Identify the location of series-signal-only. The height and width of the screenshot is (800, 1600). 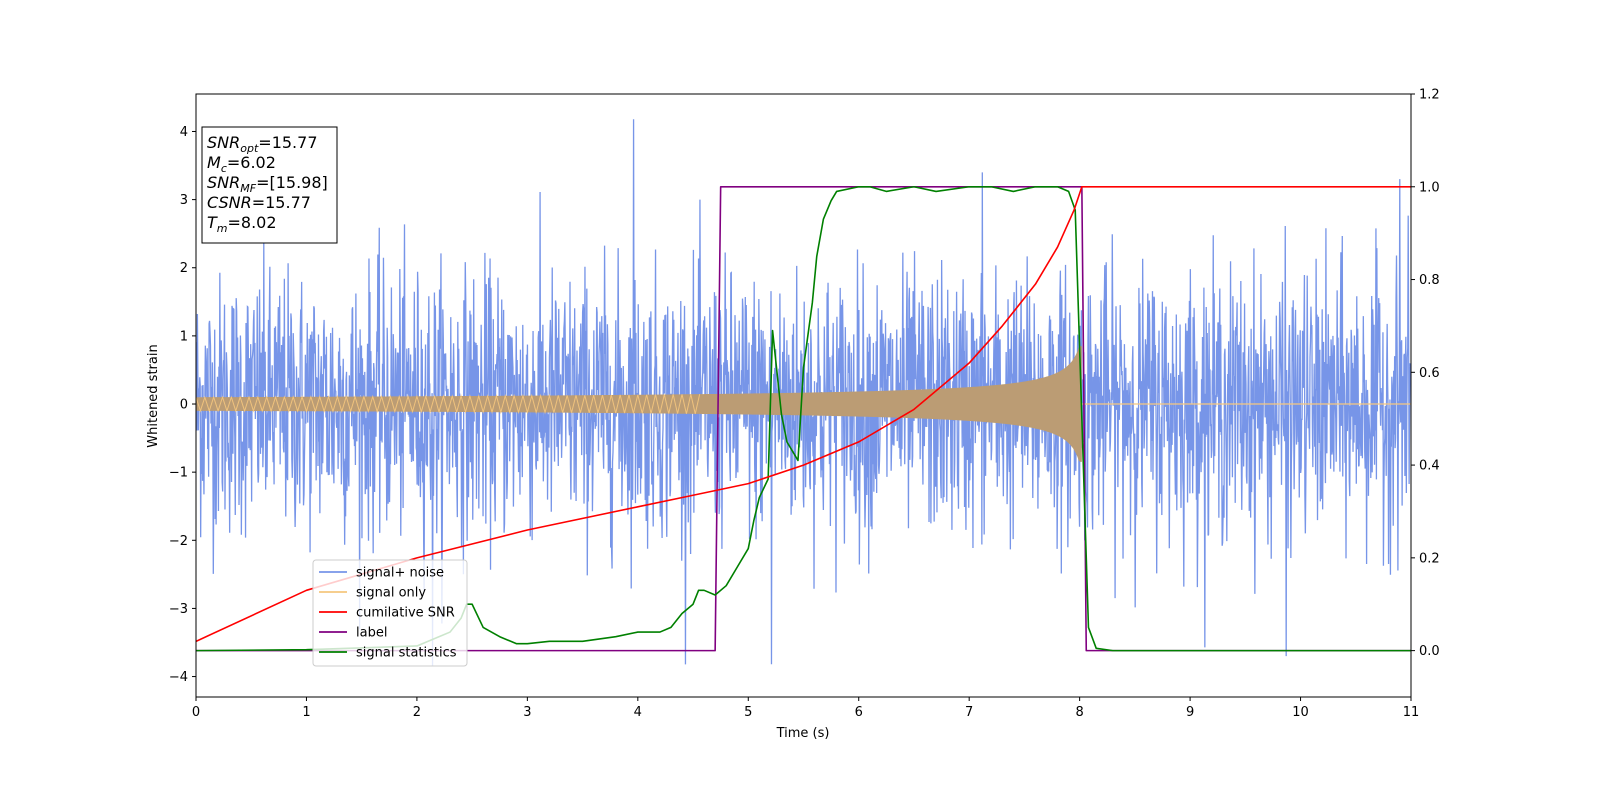
(803, 404).